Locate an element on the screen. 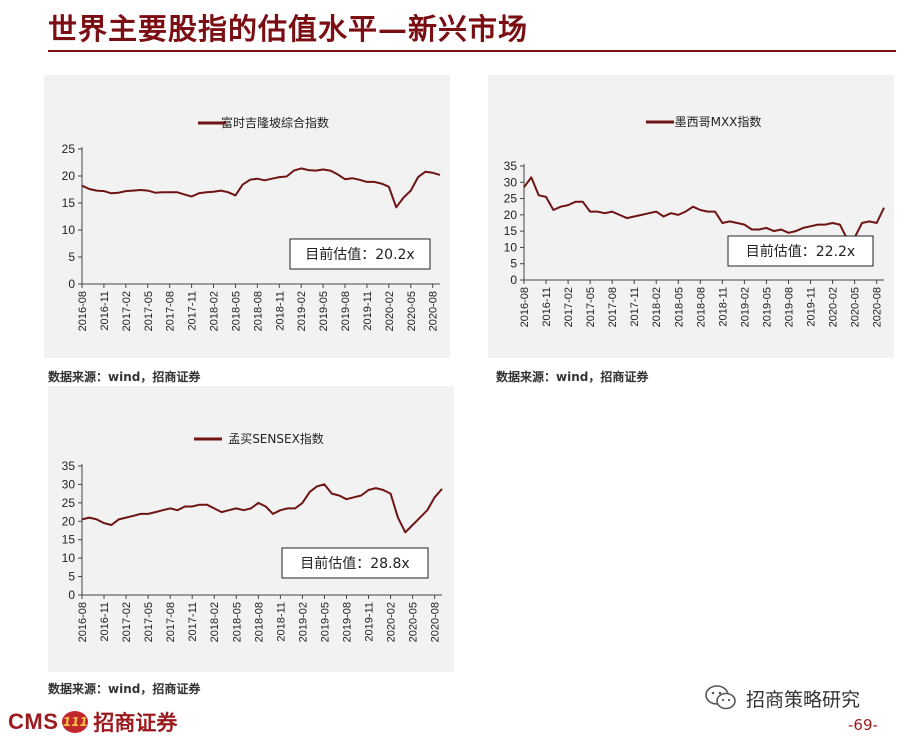 The width and height of the screenshot is (911, 738). annotation-text: 目前估值：28.8x is located at coordinates (354, 563).